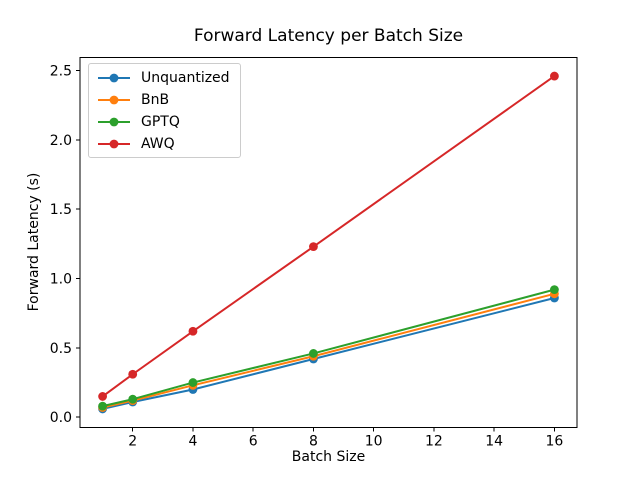 The height and width of the screenshot is (480, 640). What do you see at coordinates (61, 141) in the screenshot?
I see `y-tick-label: 2.0` at bounding box center [61, 141].